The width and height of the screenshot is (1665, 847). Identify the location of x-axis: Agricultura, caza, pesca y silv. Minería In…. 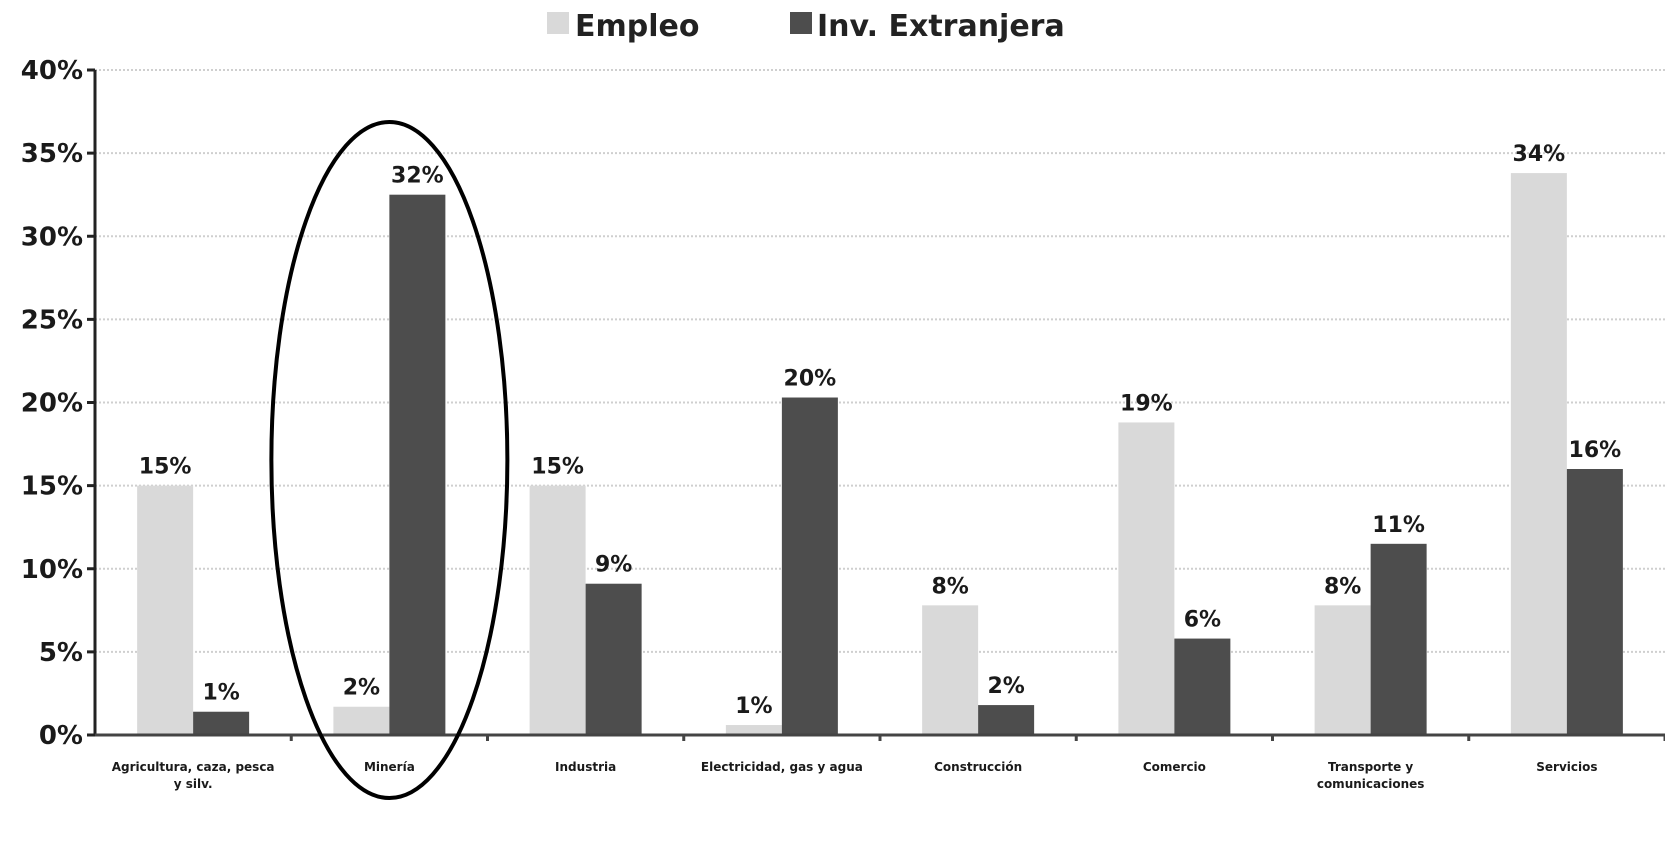
(880, 762).